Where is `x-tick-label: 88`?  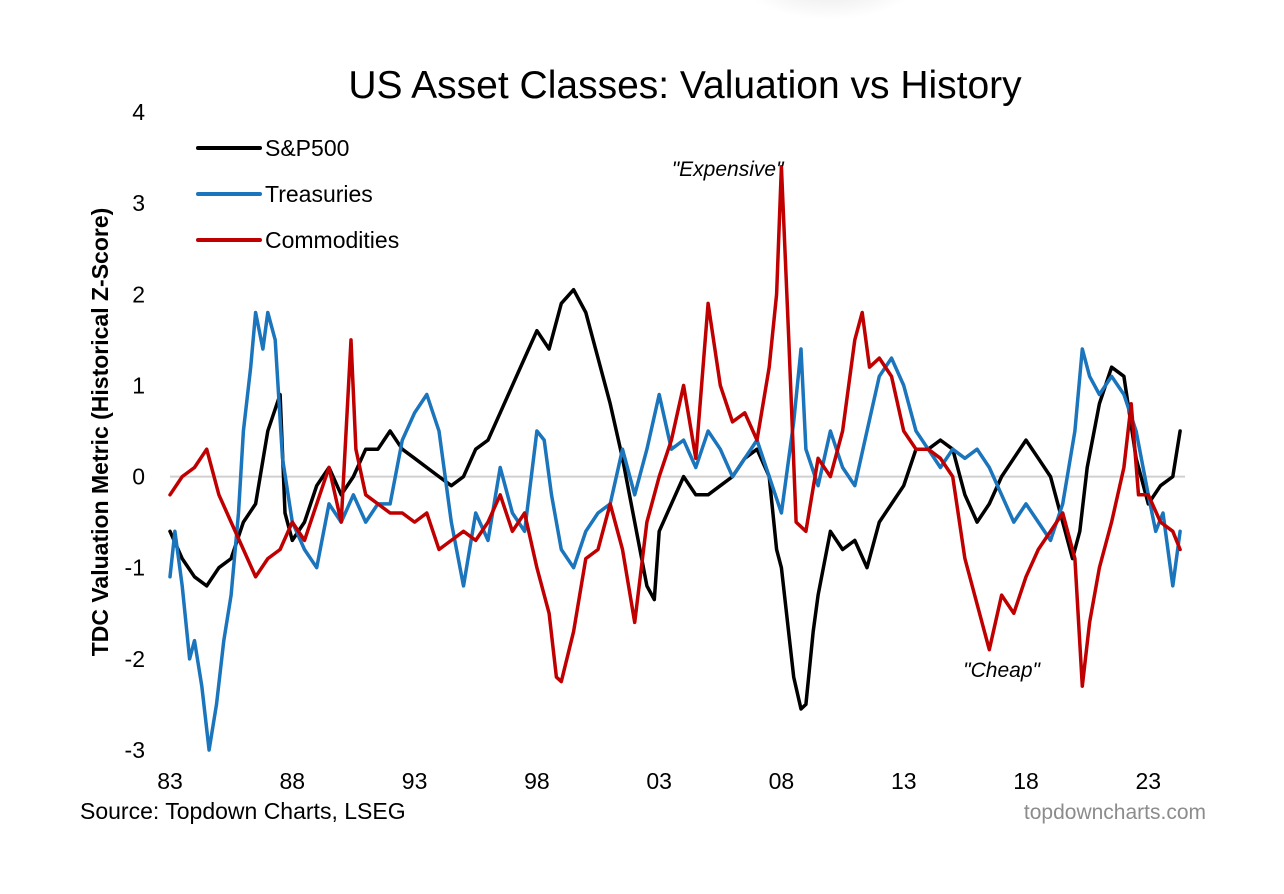
x-tick-label: 88 is located at coordinates (292, 781).